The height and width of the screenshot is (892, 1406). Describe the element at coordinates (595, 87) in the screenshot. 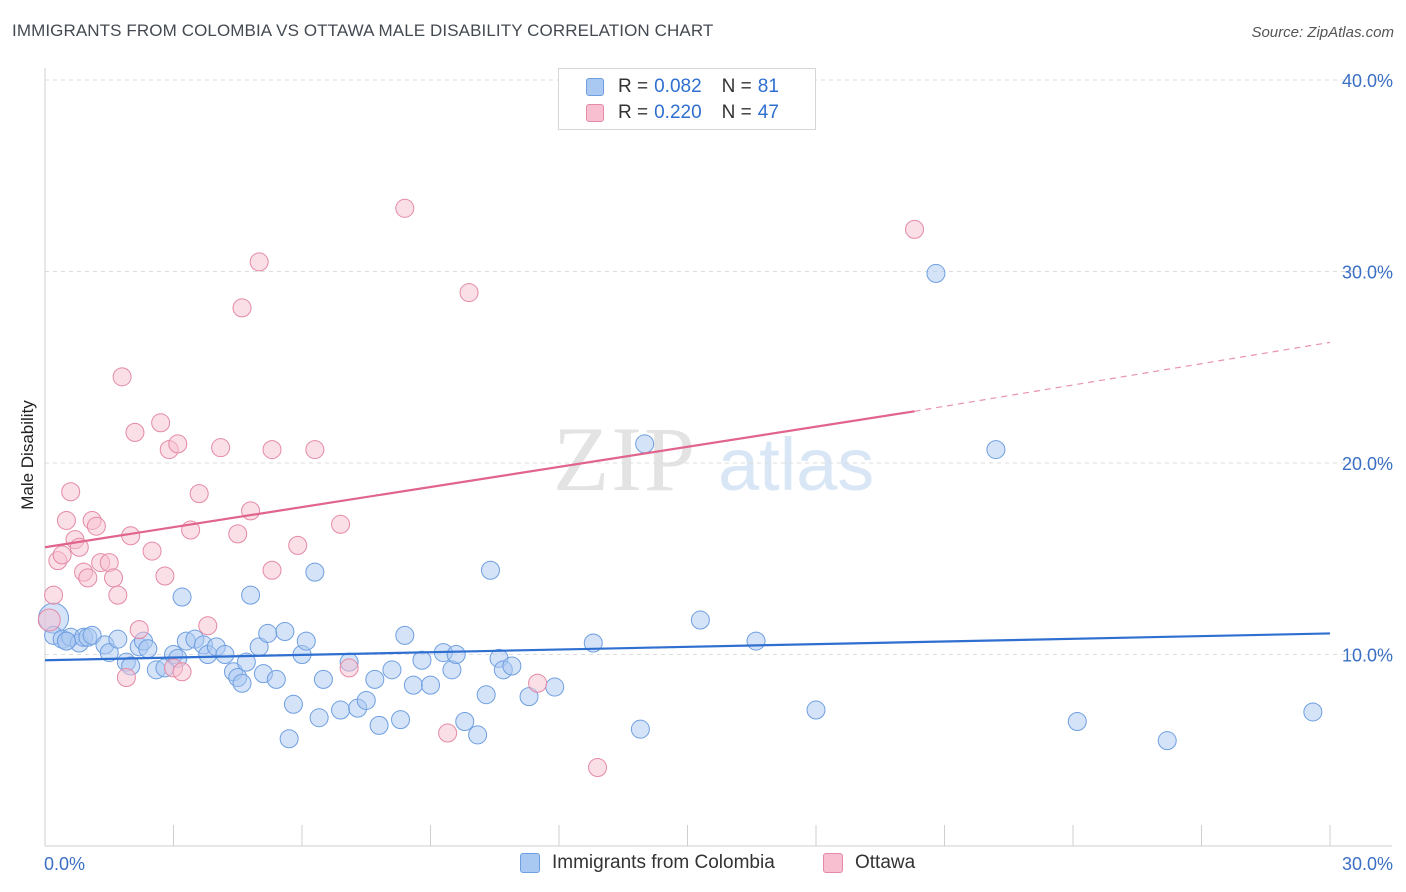

I see `legend-swatch-immigrants` at that location.